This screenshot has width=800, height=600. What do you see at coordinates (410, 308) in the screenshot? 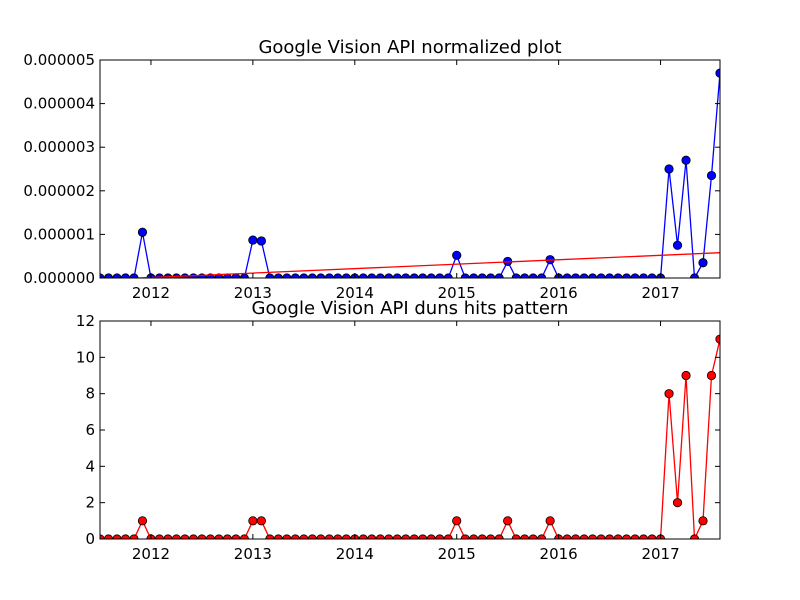
I see `chart-title: Google Vision API duns hits pattern` at bounding box center [410, 308].